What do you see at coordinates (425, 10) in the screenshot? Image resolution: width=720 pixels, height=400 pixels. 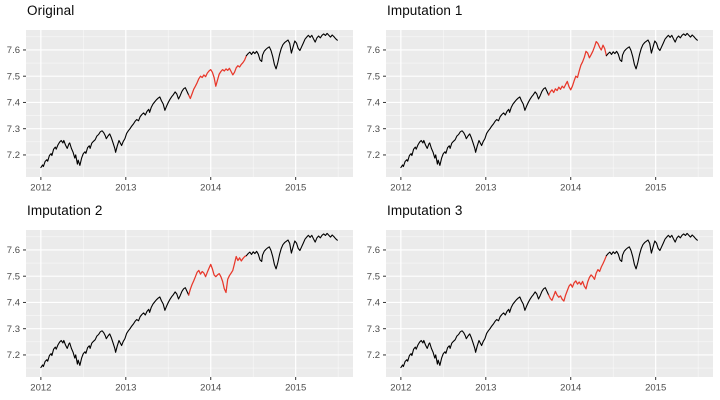 I see `panel-title: Imputation 1` at bounding box center [425, 10].